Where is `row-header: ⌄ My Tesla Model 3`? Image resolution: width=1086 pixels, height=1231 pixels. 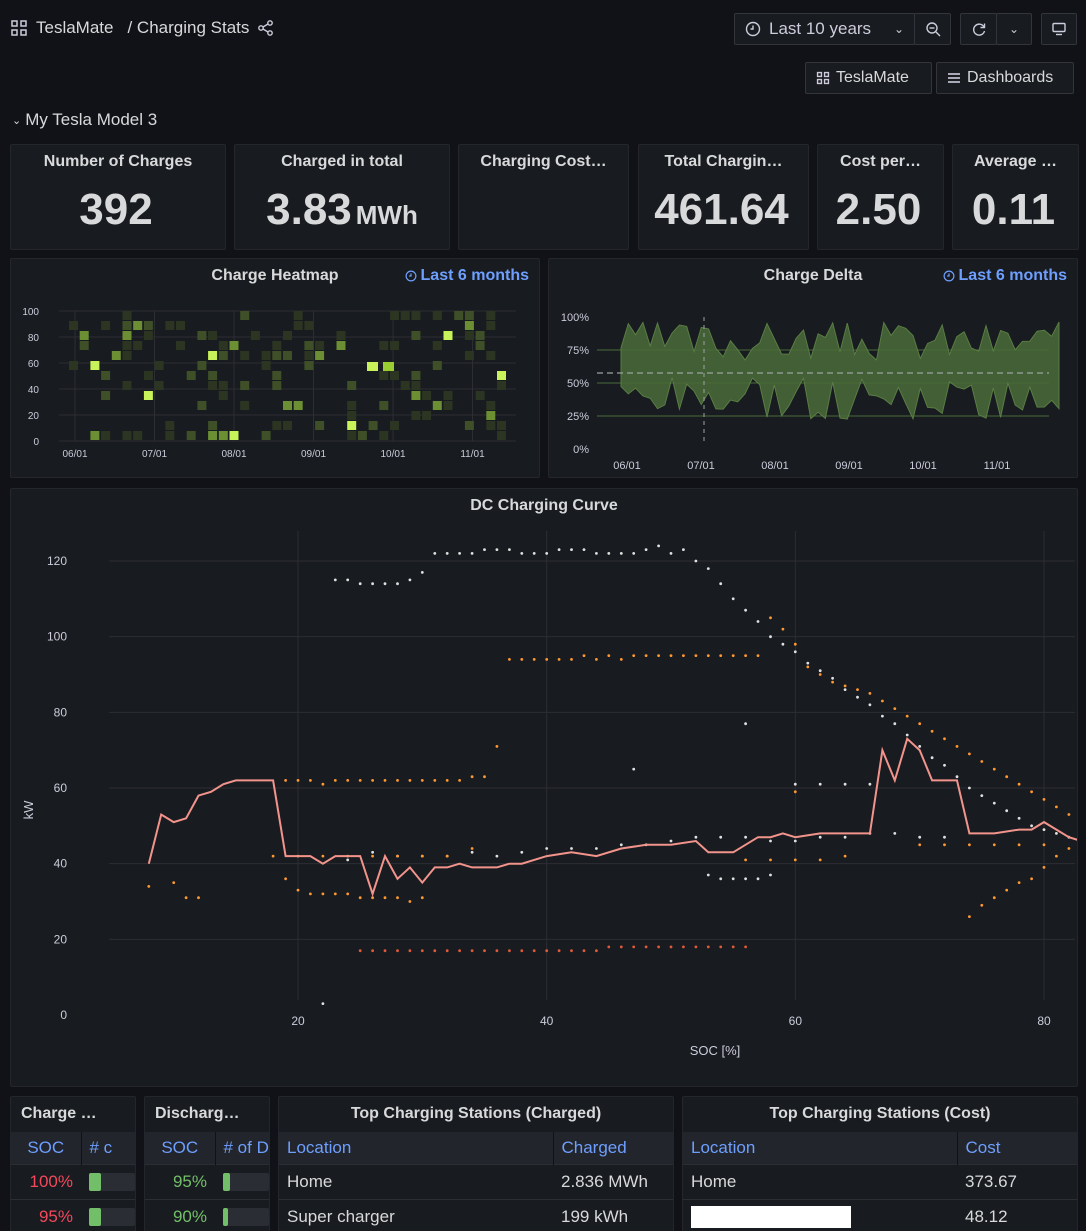 row-header: ⌄ My Tesla Model 3 is located at coordinates (84, 120).